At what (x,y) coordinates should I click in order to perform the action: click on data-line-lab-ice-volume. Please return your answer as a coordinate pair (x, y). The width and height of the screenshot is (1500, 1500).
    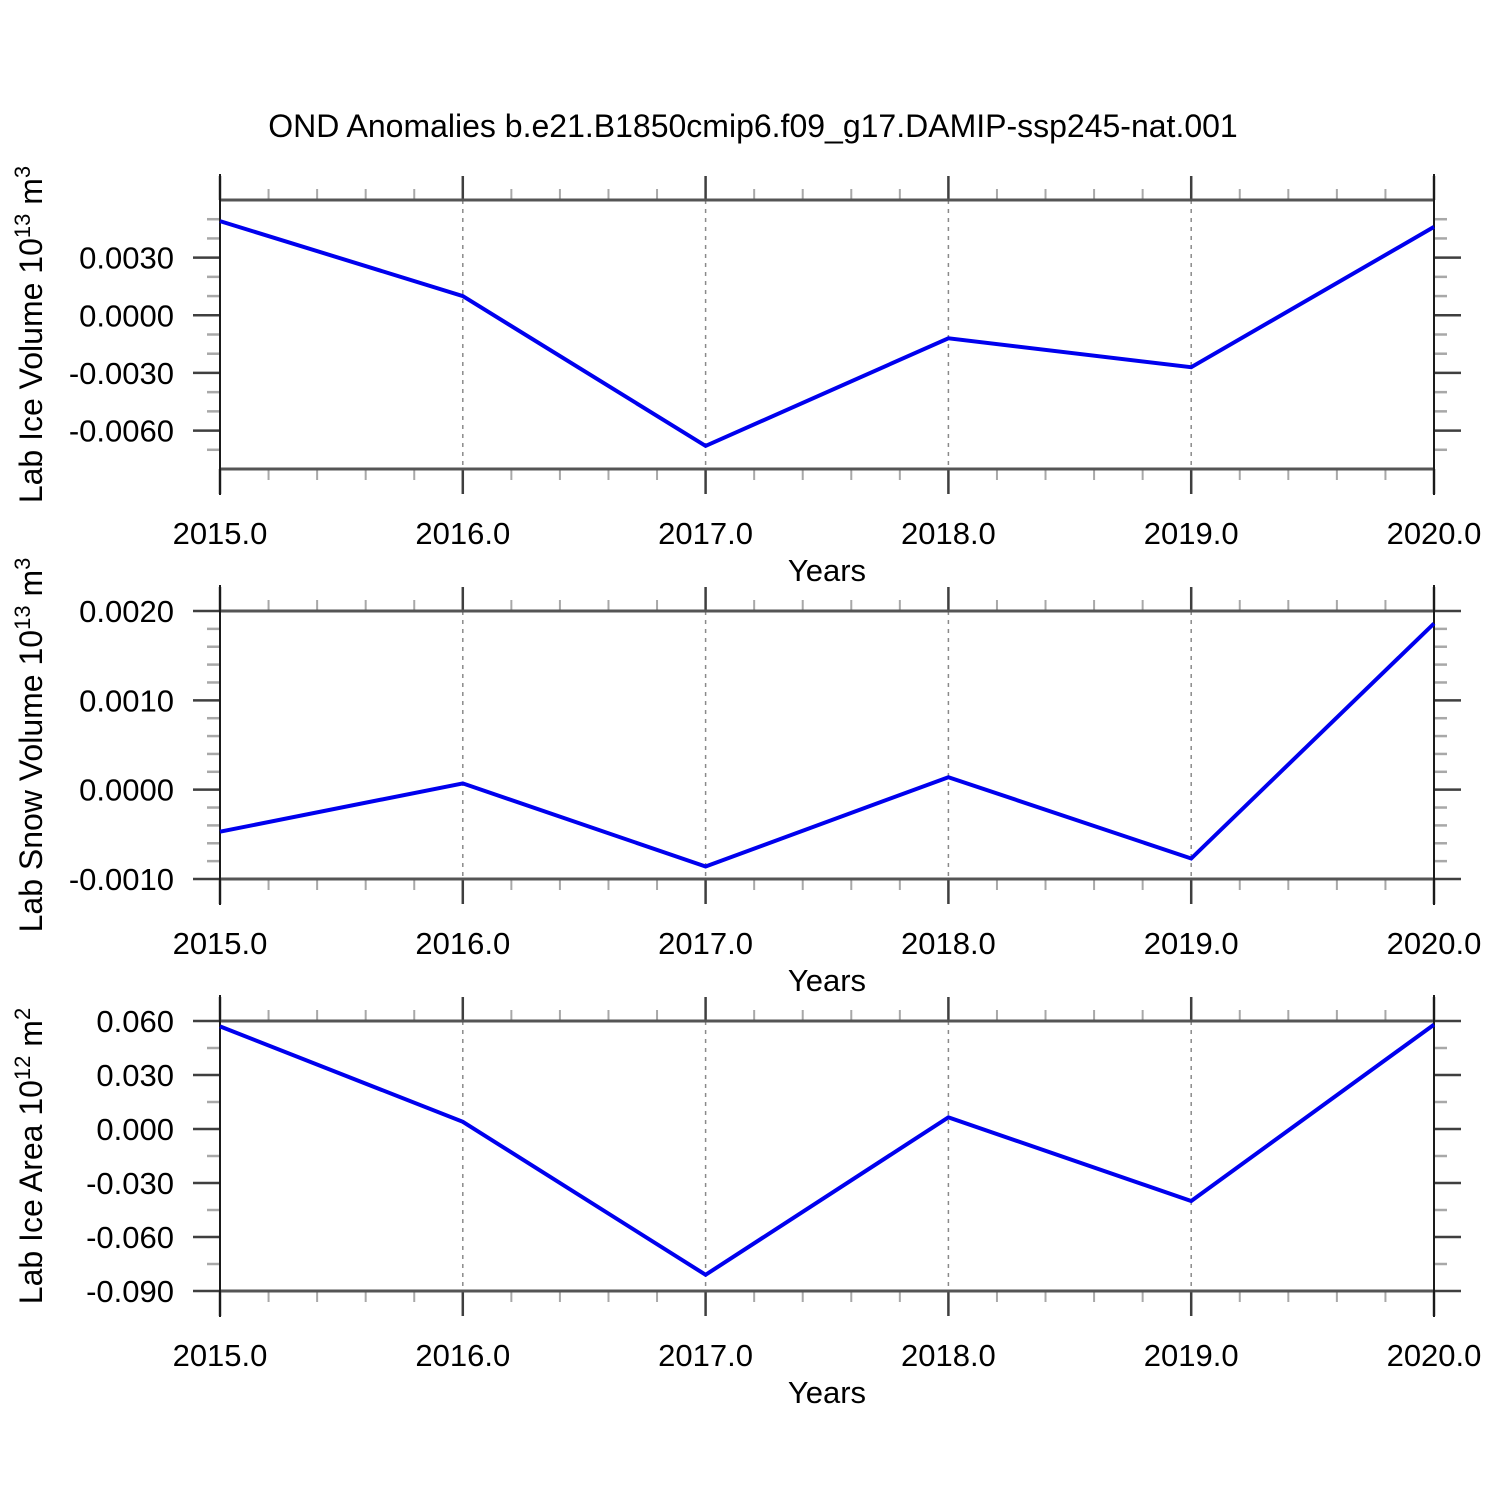
    Looking at the image, I should click on (827, 334).